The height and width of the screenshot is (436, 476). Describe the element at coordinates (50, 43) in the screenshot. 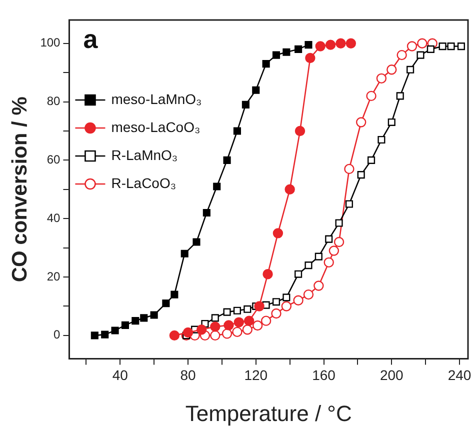

I see `y-tick-label: 100` at that location.